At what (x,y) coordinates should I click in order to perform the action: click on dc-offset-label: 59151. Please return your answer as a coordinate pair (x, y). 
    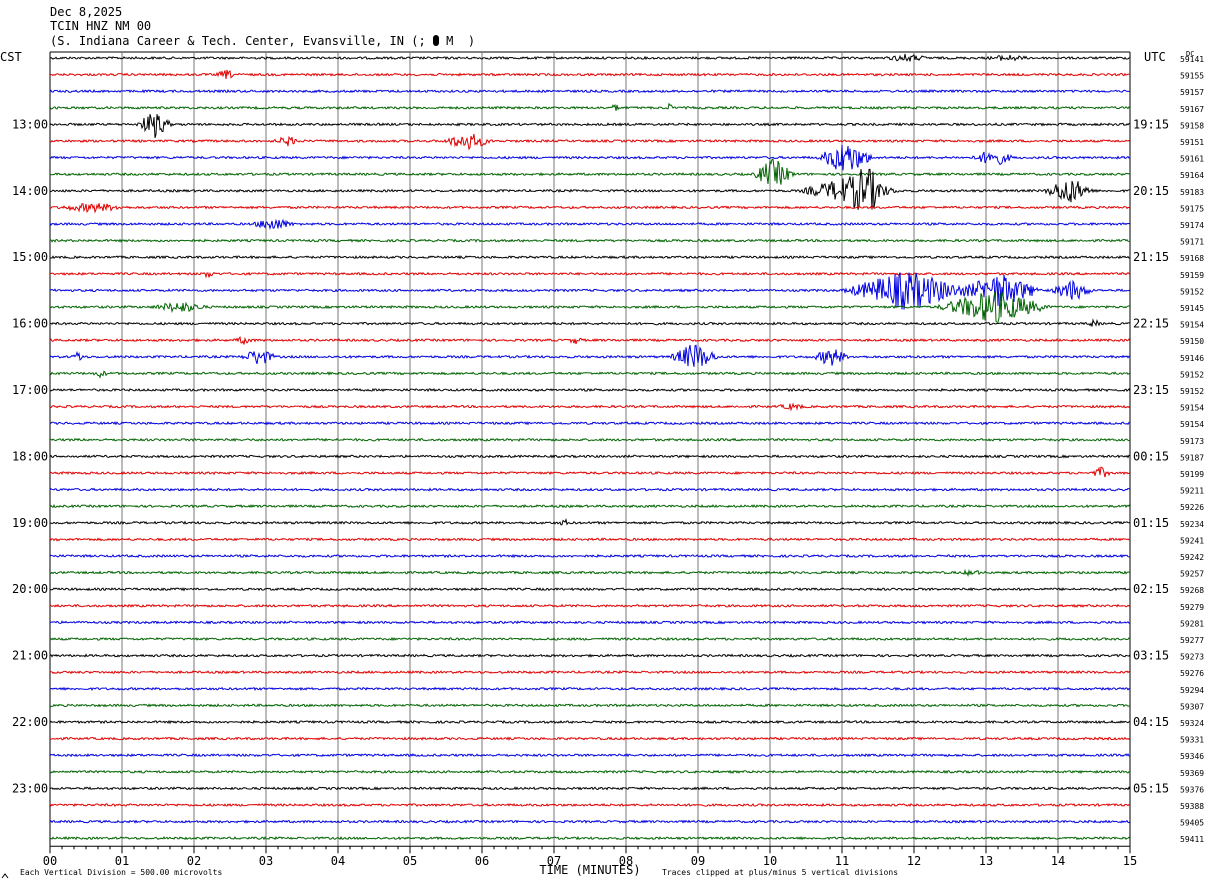
    Looking at the image, I should click on (1192, 142).